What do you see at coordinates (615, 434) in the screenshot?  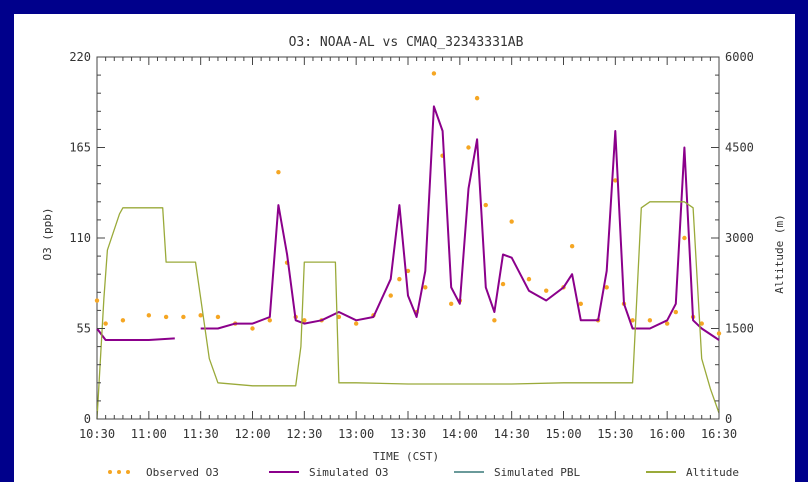 I see `x-tick-label: 15:30` at bounding box center [615, 434].